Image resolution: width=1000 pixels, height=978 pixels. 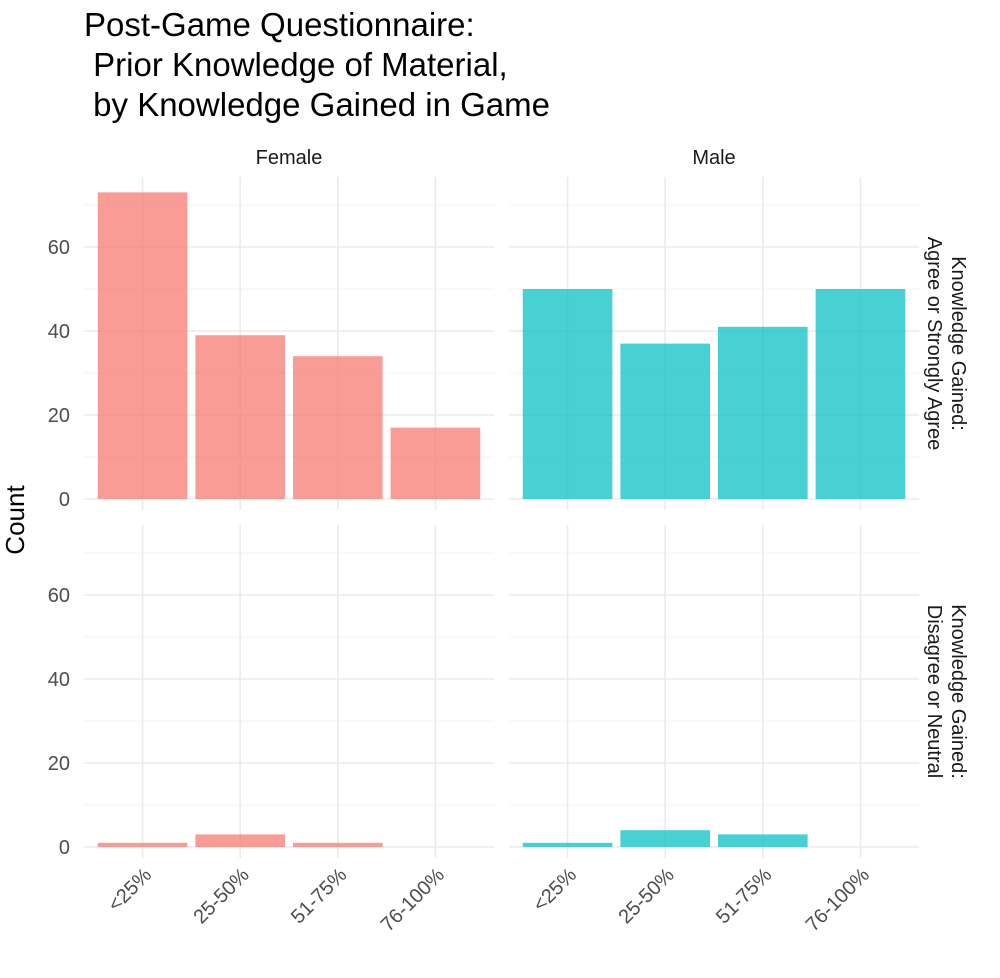 What do you see at coordinates (860, 394) in the screenshot?
I see `bar-male-76-100%` at bounding box center [860, 394].